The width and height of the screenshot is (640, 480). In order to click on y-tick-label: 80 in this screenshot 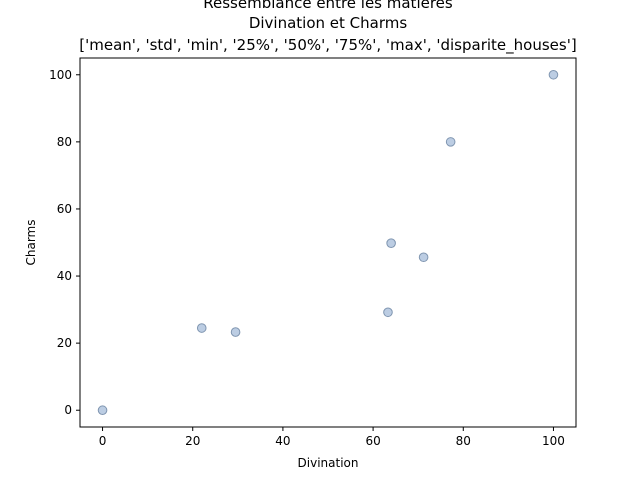, I will do `click(64, 142)`.